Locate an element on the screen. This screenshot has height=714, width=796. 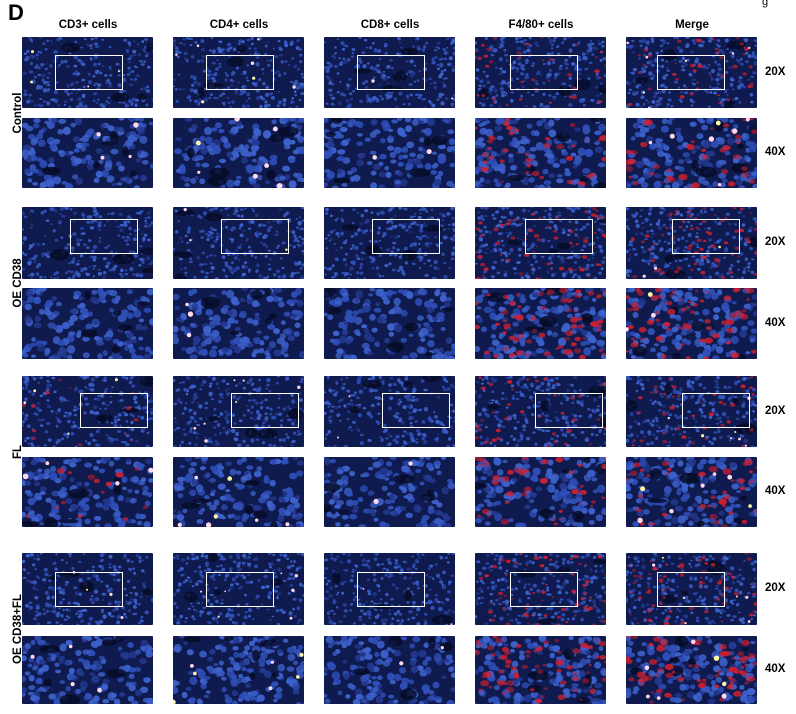
column-header-cd3: CD3+ cells is located at coordinates (88, 25).